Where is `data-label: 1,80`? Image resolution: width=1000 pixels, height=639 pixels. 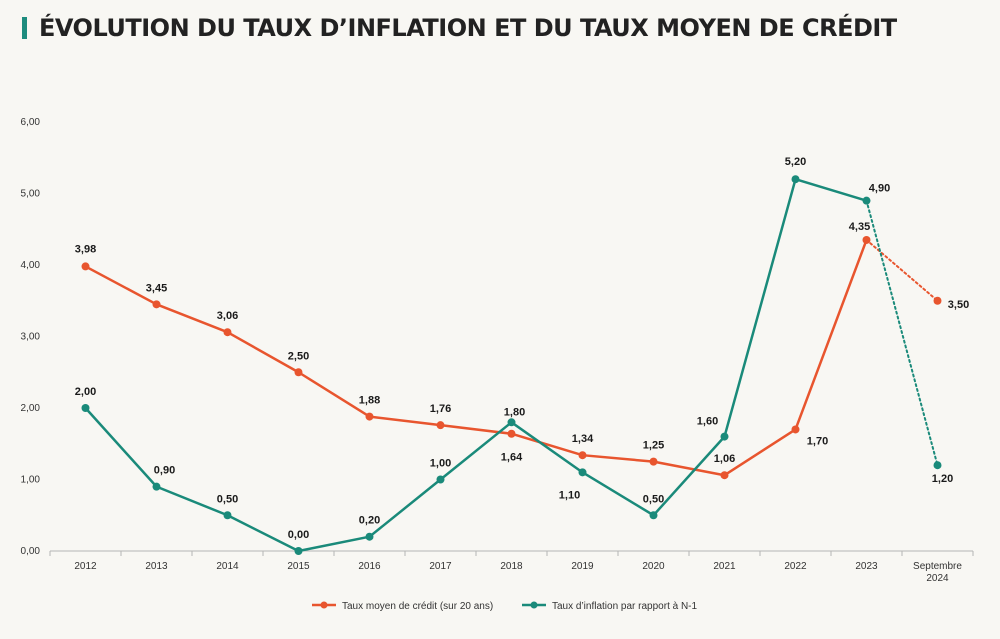
data-label: 1,80 is located at coordinates (514, 412).